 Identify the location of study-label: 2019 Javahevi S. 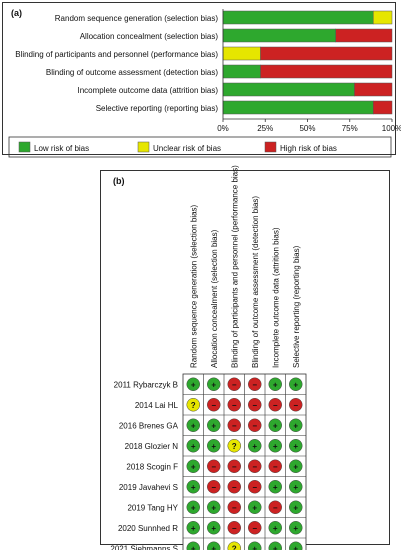
(148, 487).